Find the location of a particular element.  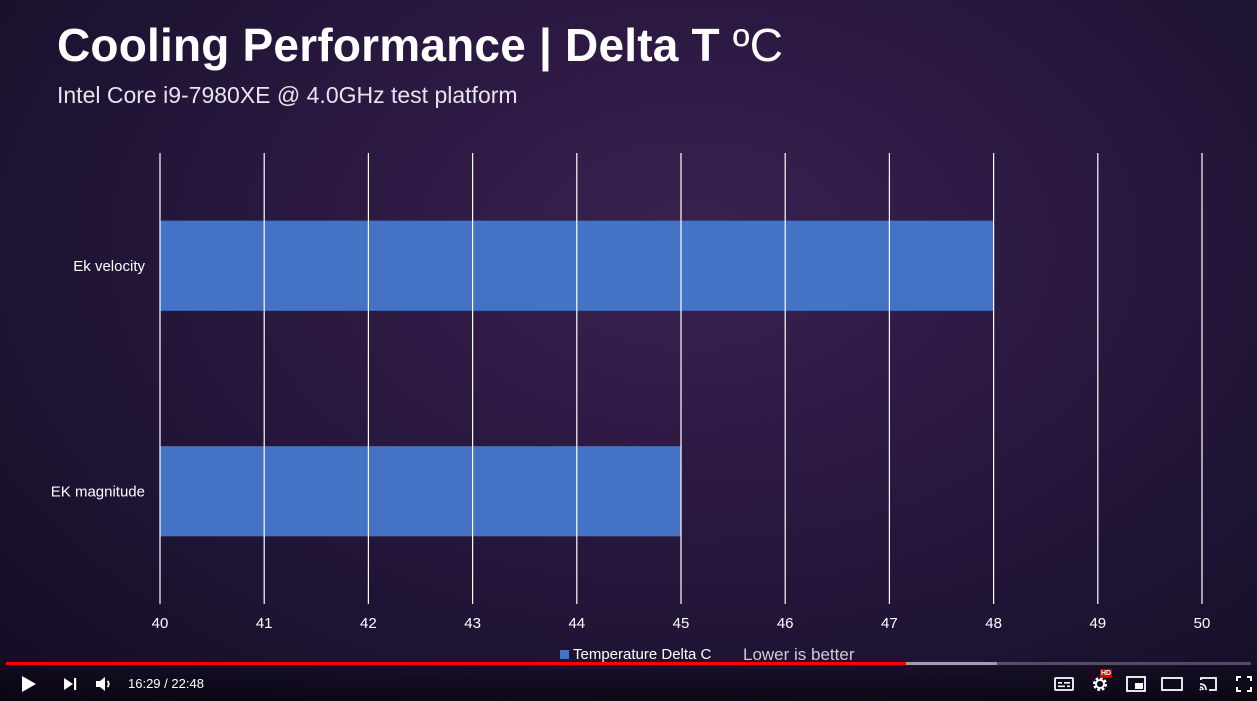

subtitles-icon is located at coordinates (1064, 683).